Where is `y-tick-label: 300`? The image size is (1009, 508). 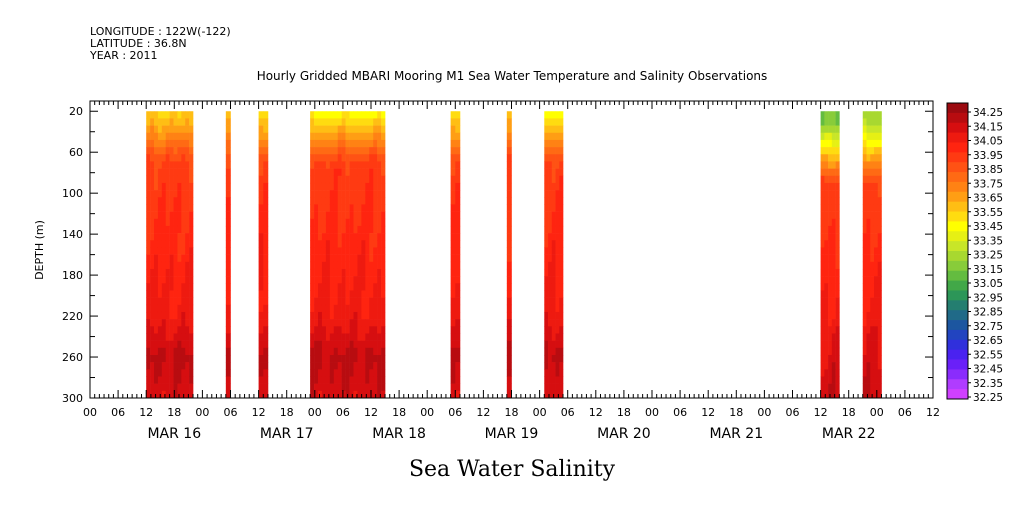
y-tick-label: 300 is located at coordinates (72, 398).